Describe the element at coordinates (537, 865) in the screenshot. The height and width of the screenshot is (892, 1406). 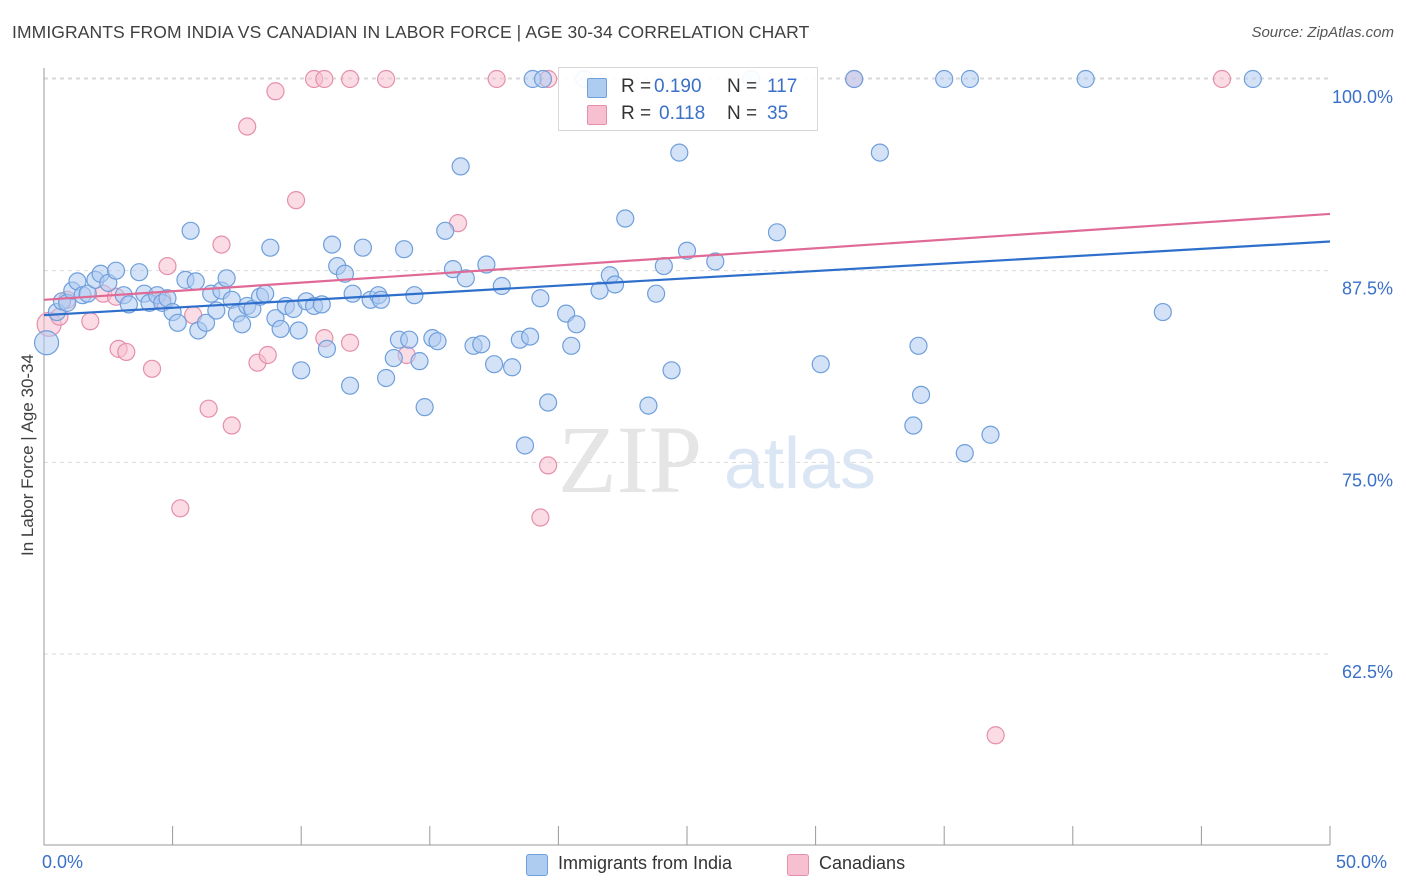
I see `india-swatch` at that location.